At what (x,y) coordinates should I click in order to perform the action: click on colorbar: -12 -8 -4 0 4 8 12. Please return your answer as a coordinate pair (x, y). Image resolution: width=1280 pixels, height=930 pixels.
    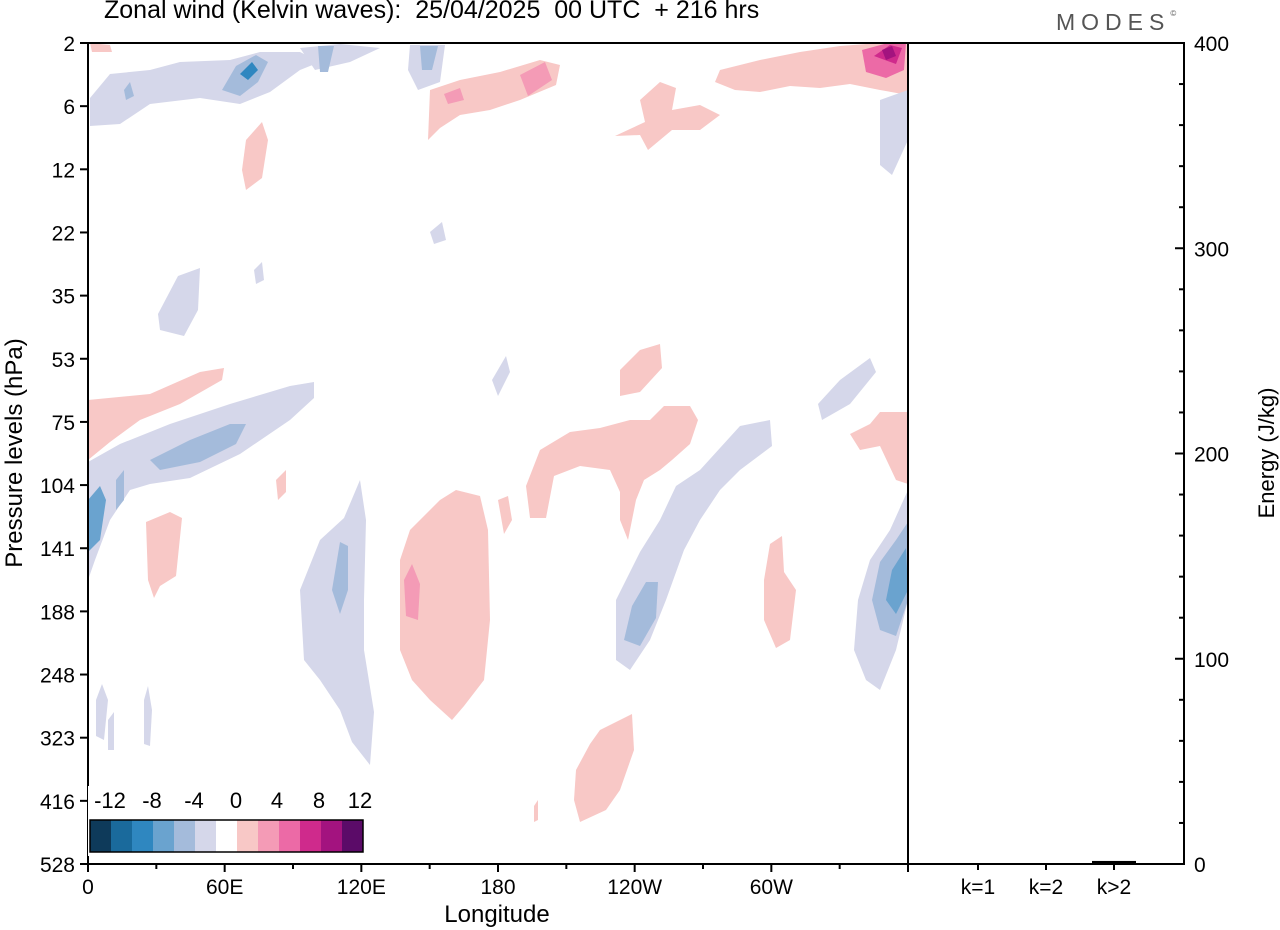
    Looking at the image, I should click on (230, 821).